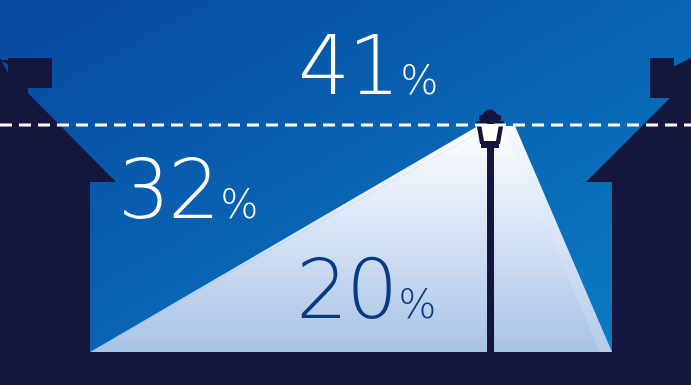 Image resolution: width=691 pixels, height=385 pixels. Describe the element at coordinates (557, 239) in the screenshot. I see `light-cone-right` at that location.